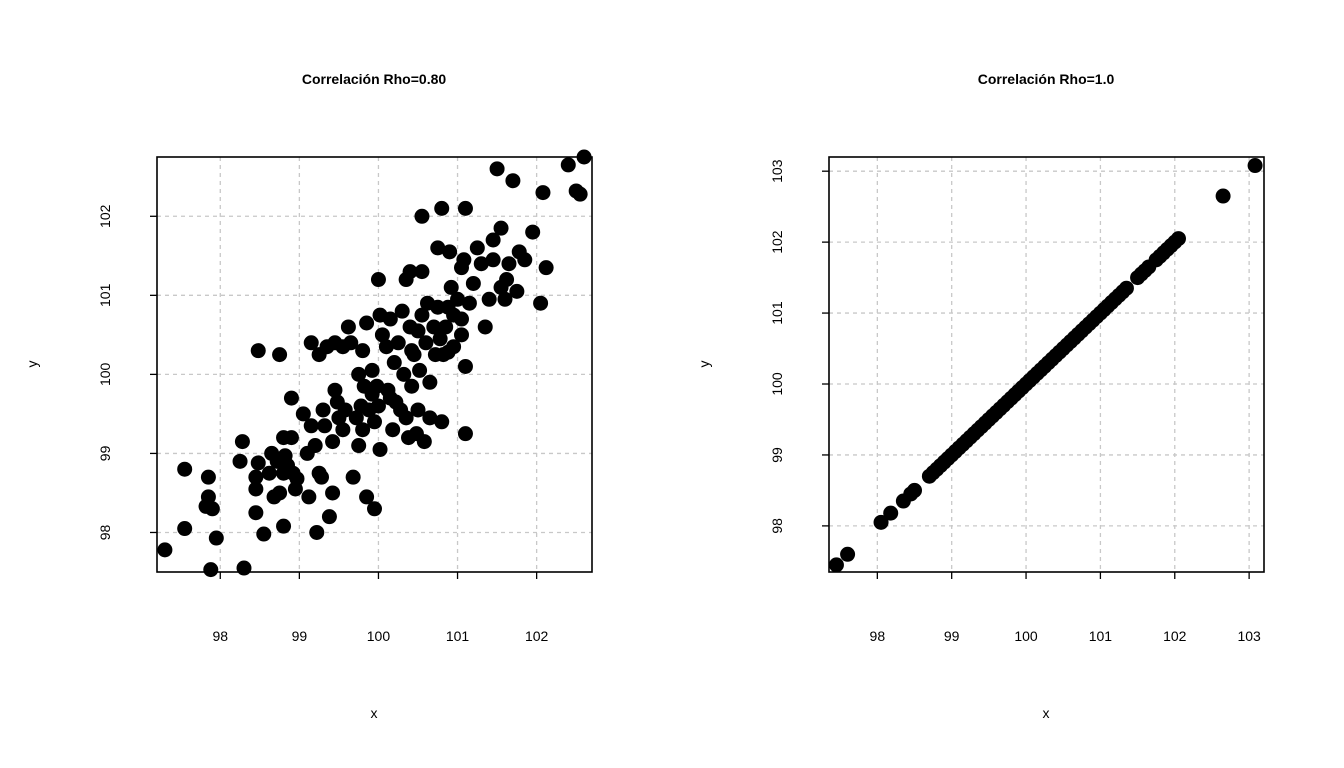  I want to click on right-x-tick-label: 99, so click(952, 636).